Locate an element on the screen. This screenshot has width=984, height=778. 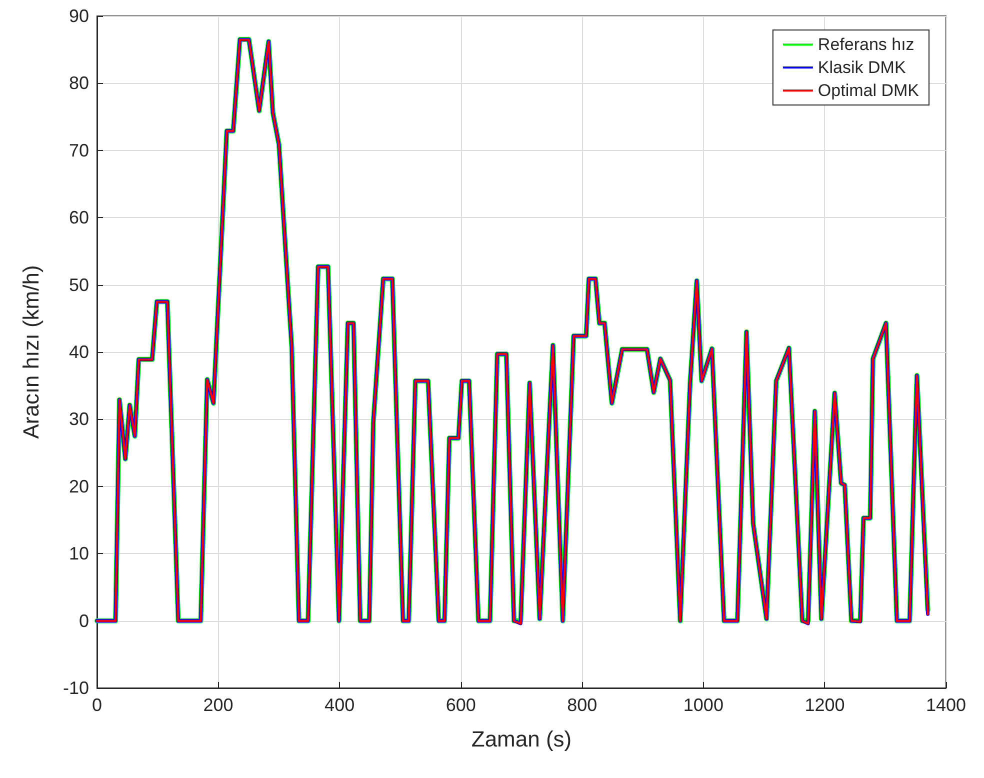
y-tick-label: 50 is located at coordinates (78, 284).